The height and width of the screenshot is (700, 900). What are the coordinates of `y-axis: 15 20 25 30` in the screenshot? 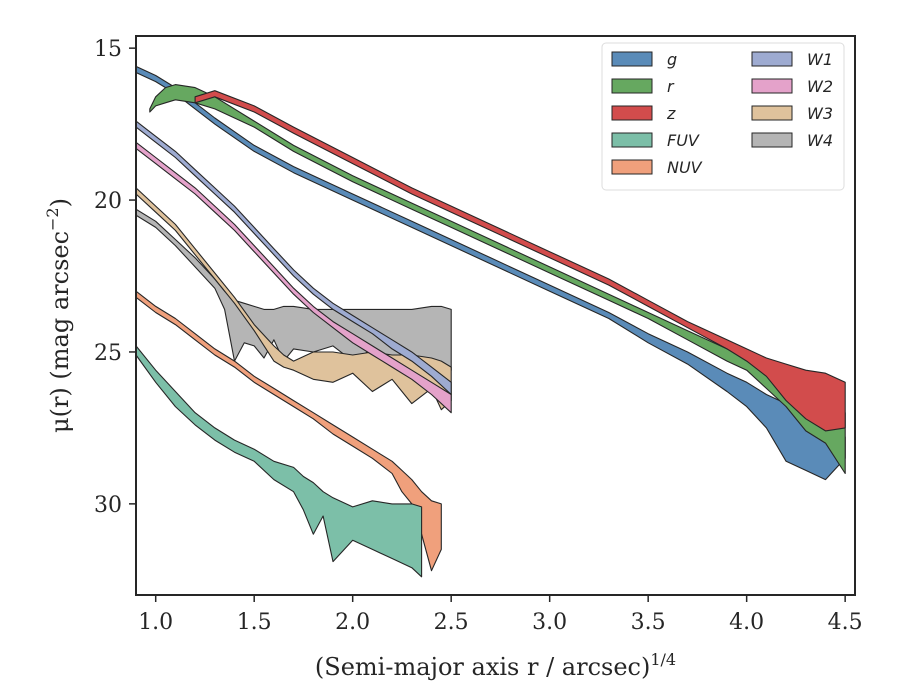 It's located at (115, 277).